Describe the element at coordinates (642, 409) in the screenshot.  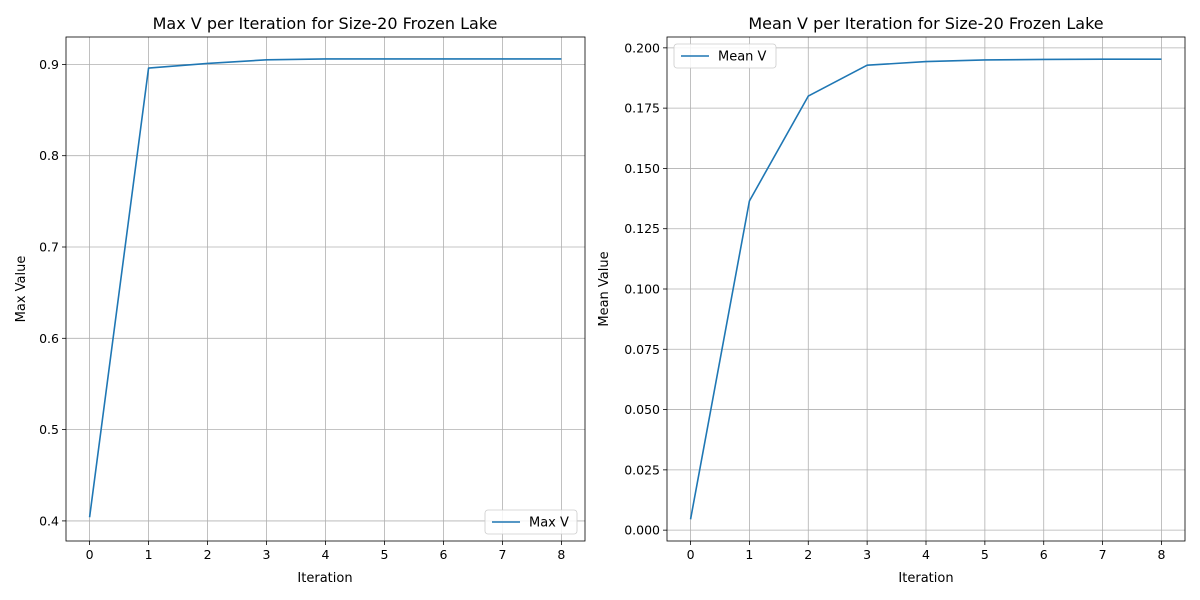
I see `y-tick-label: 0.050` at that location.